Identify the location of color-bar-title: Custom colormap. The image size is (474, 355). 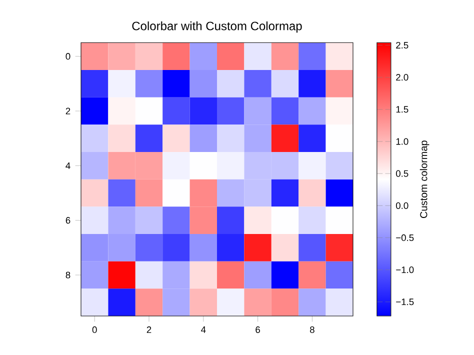
(425, 179).